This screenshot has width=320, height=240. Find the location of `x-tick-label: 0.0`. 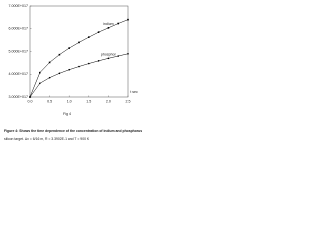

x-tick-label: 0.0 is located at coordinates (30, 101).